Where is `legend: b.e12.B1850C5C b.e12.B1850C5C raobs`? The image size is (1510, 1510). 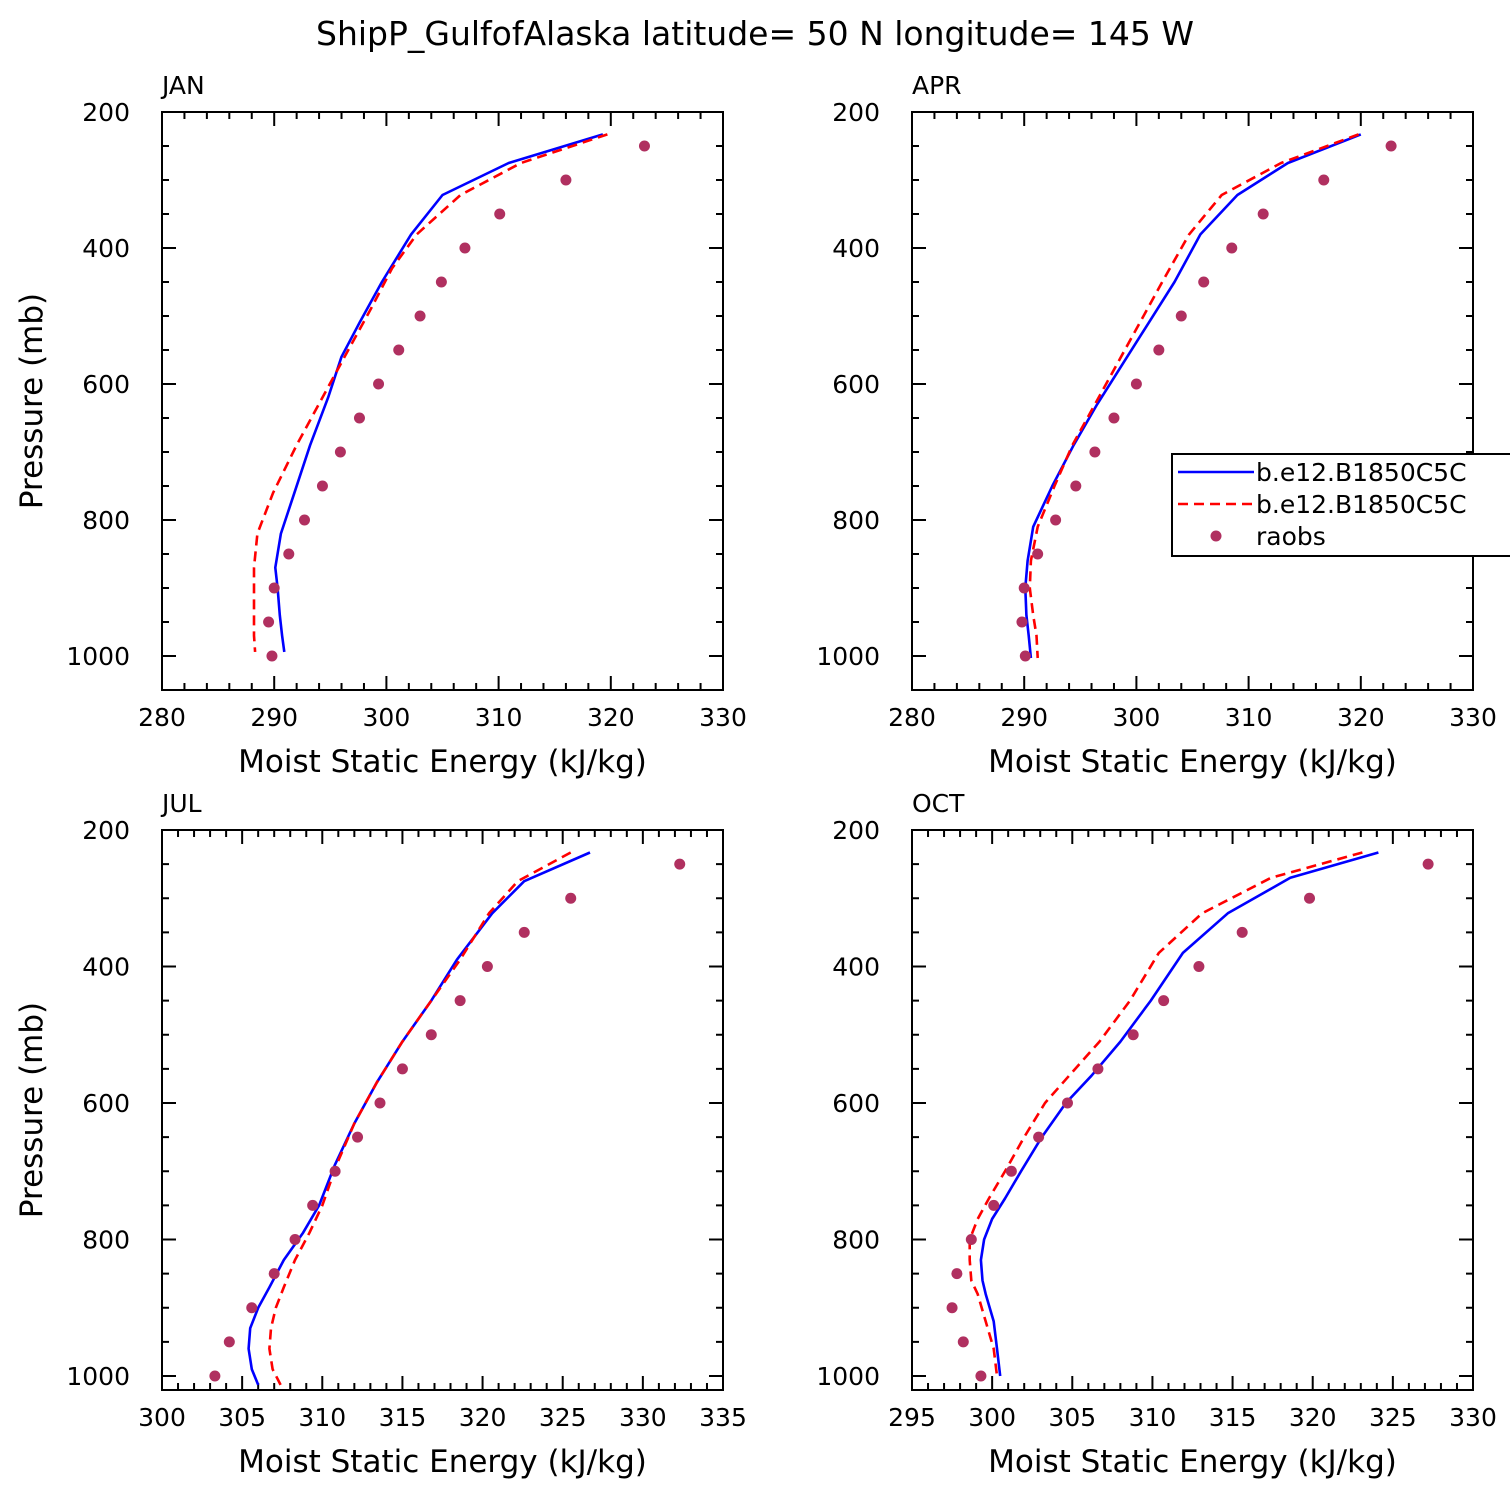
legend: b.e12.B1850C5C b.e12.B1850C5C raobs is located at coordinates (1340, 505).